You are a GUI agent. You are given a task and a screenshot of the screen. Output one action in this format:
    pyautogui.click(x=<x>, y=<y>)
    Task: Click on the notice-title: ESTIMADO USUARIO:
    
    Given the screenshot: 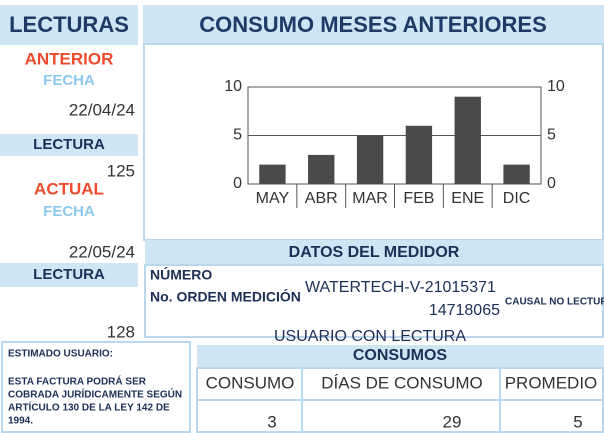 What is the action you would take?
    pyautogui.click(x=60, y=354)
    